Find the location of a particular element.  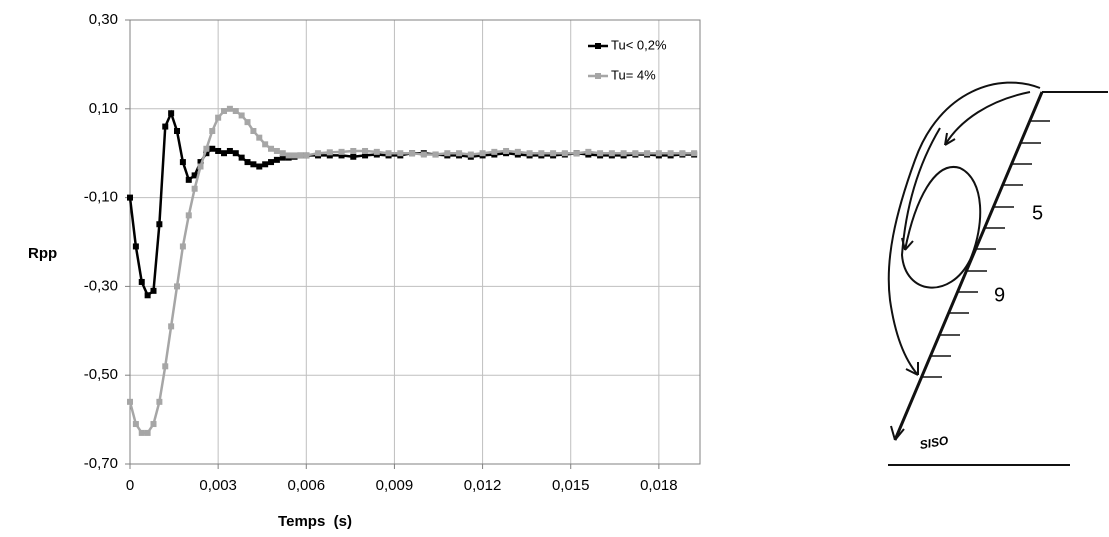

x-tick-label: 0,009 is located at coordinates (395, 485).